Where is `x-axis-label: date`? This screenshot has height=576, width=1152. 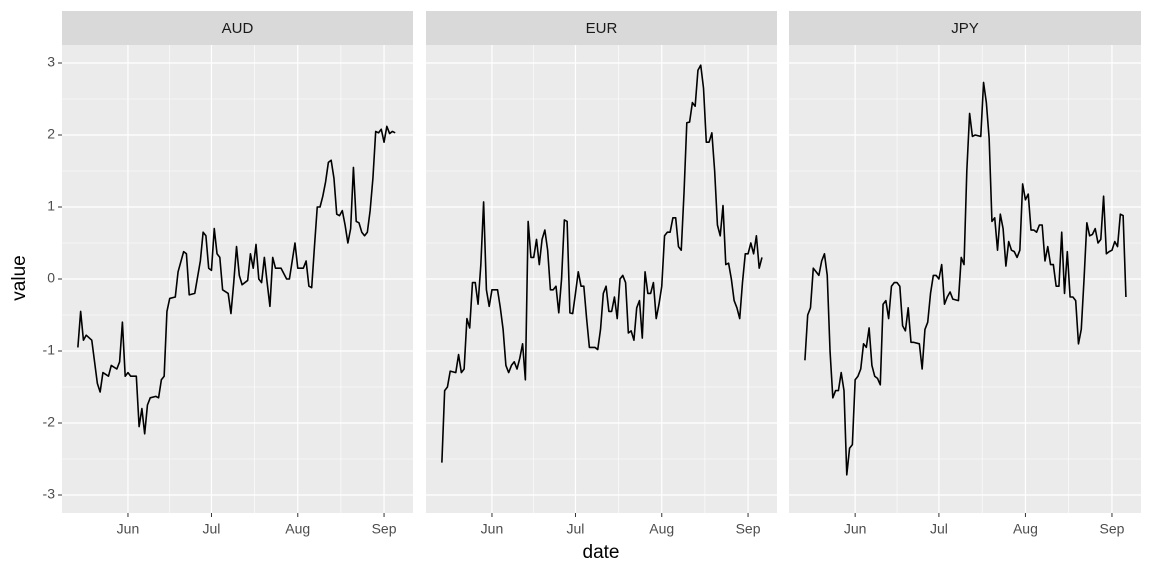
x-axis-label: date is located at coordinates (601, 552).